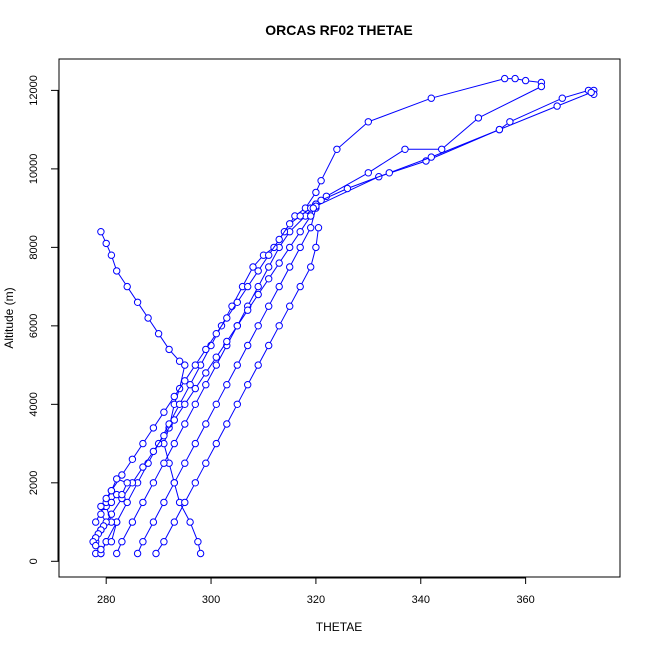  I want to click on x-tick-label-3: 340, so click(421, 600).